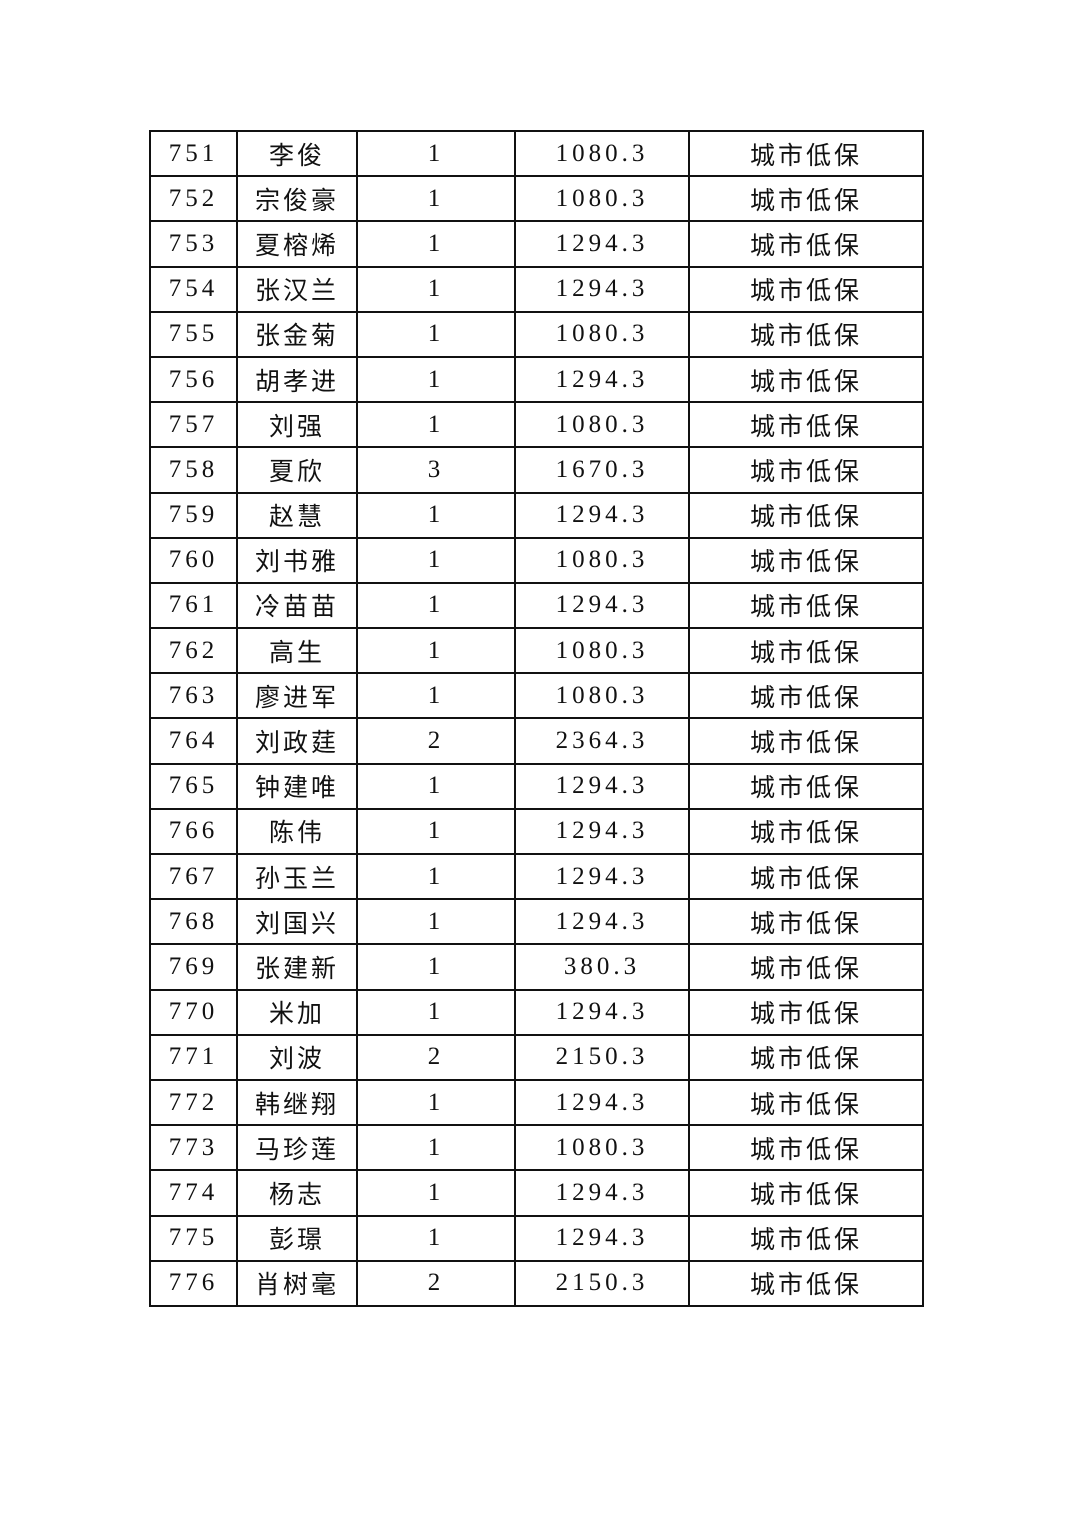 The image size is (1074, 1520). Describe the element at coordinates (536, 1283) in the screenshot. I see `table-row: 776 肖树毫 2 2150.3 城市低保` at that location.